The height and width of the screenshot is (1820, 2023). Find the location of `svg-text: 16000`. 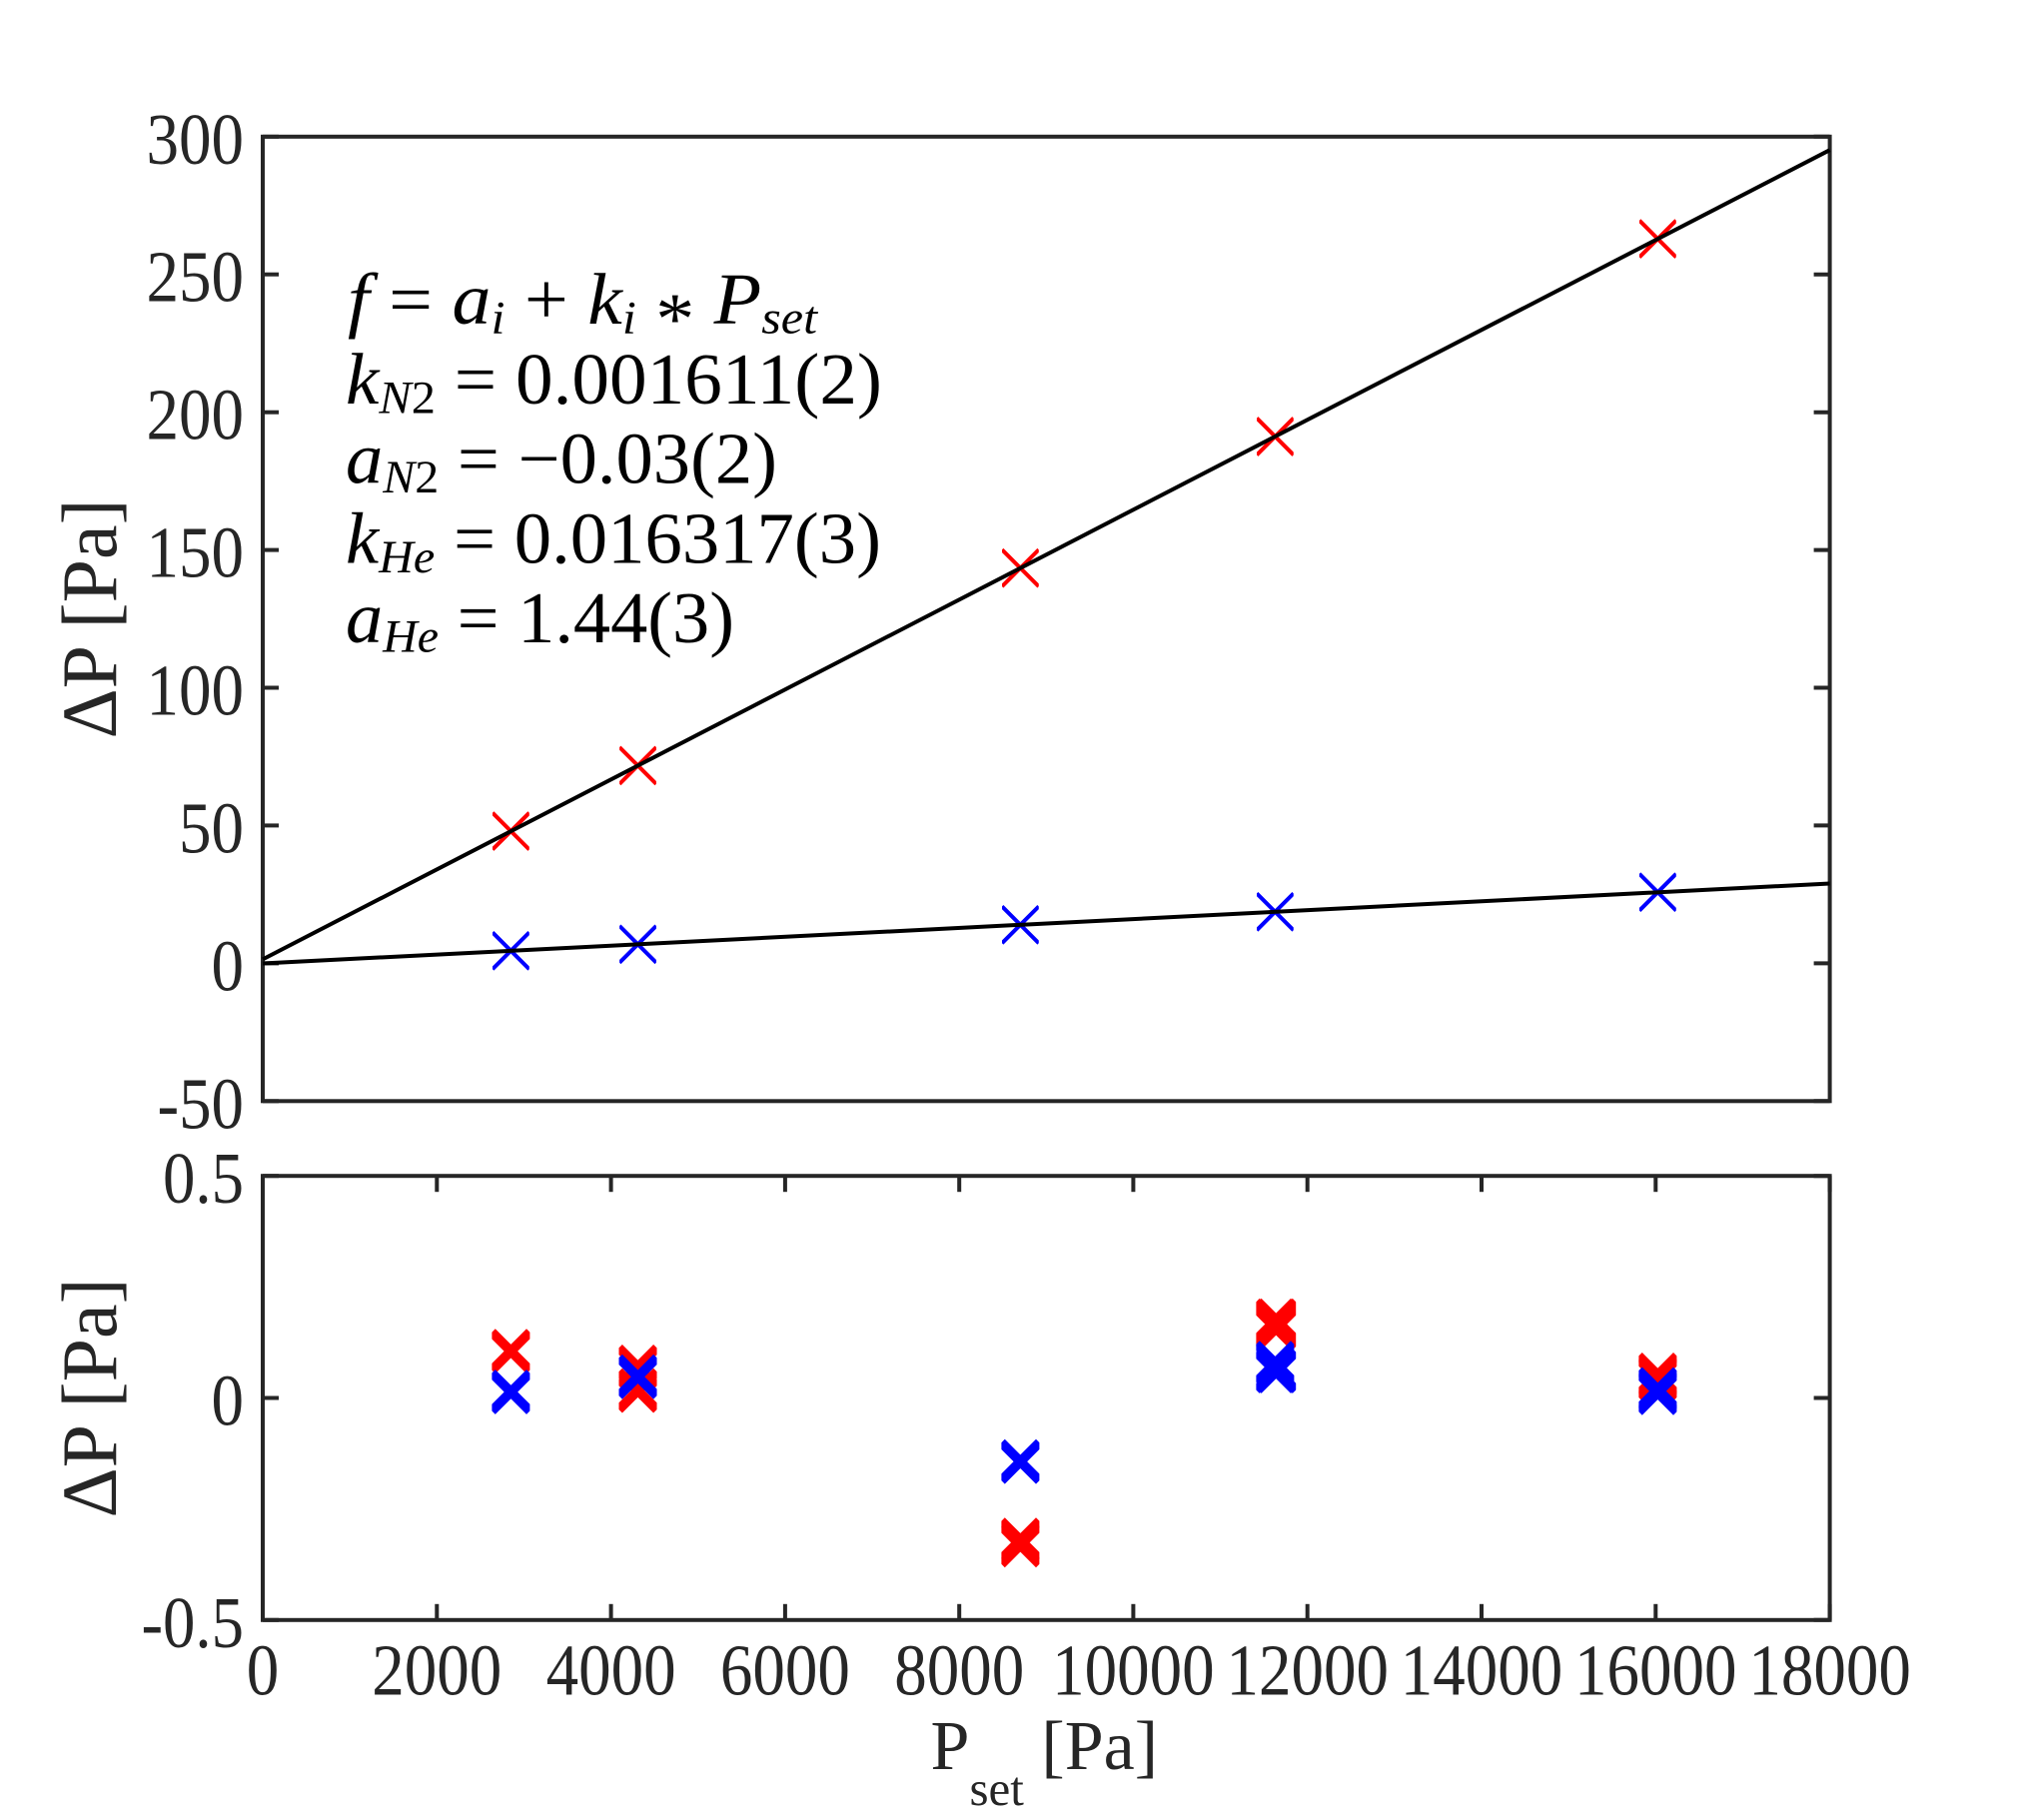

svg-text: 16000 is located at coordinates (1655, 1670).